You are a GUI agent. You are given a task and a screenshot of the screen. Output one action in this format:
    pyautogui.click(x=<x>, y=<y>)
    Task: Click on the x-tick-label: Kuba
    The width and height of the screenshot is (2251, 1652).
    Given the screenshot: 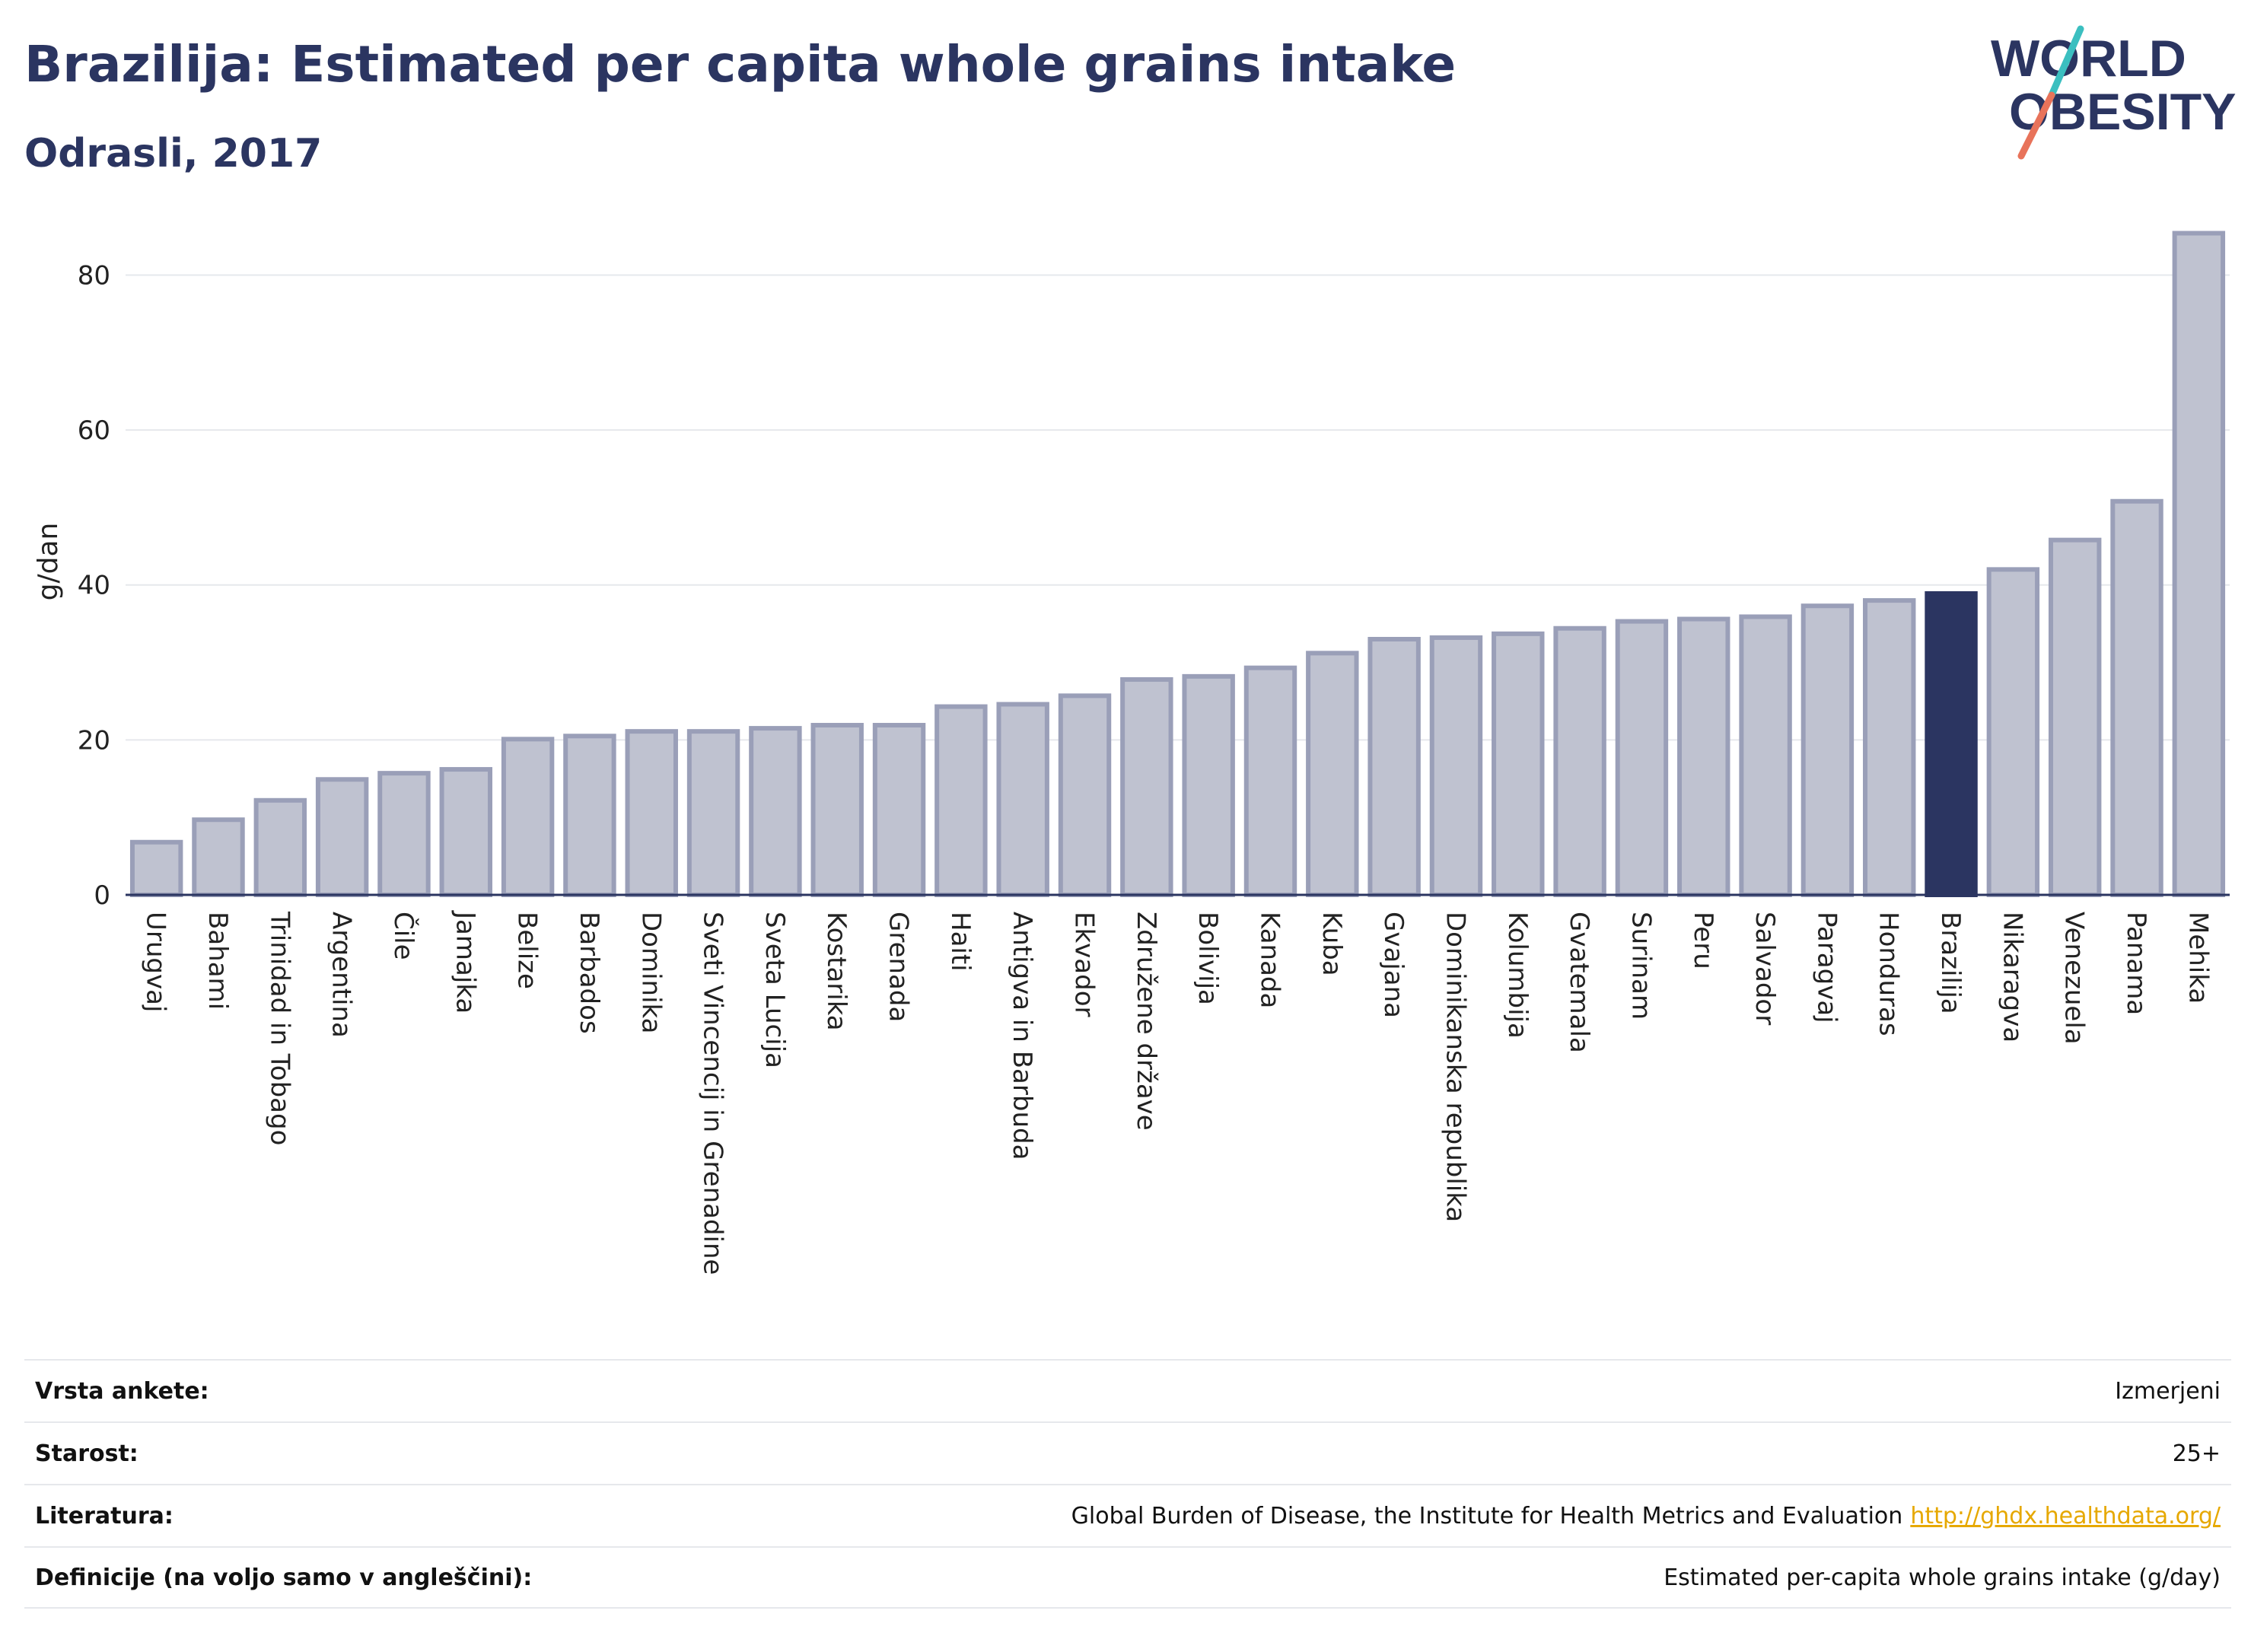 What is the action you would take?
    pyautogui.click(x=1332, y=944)
    